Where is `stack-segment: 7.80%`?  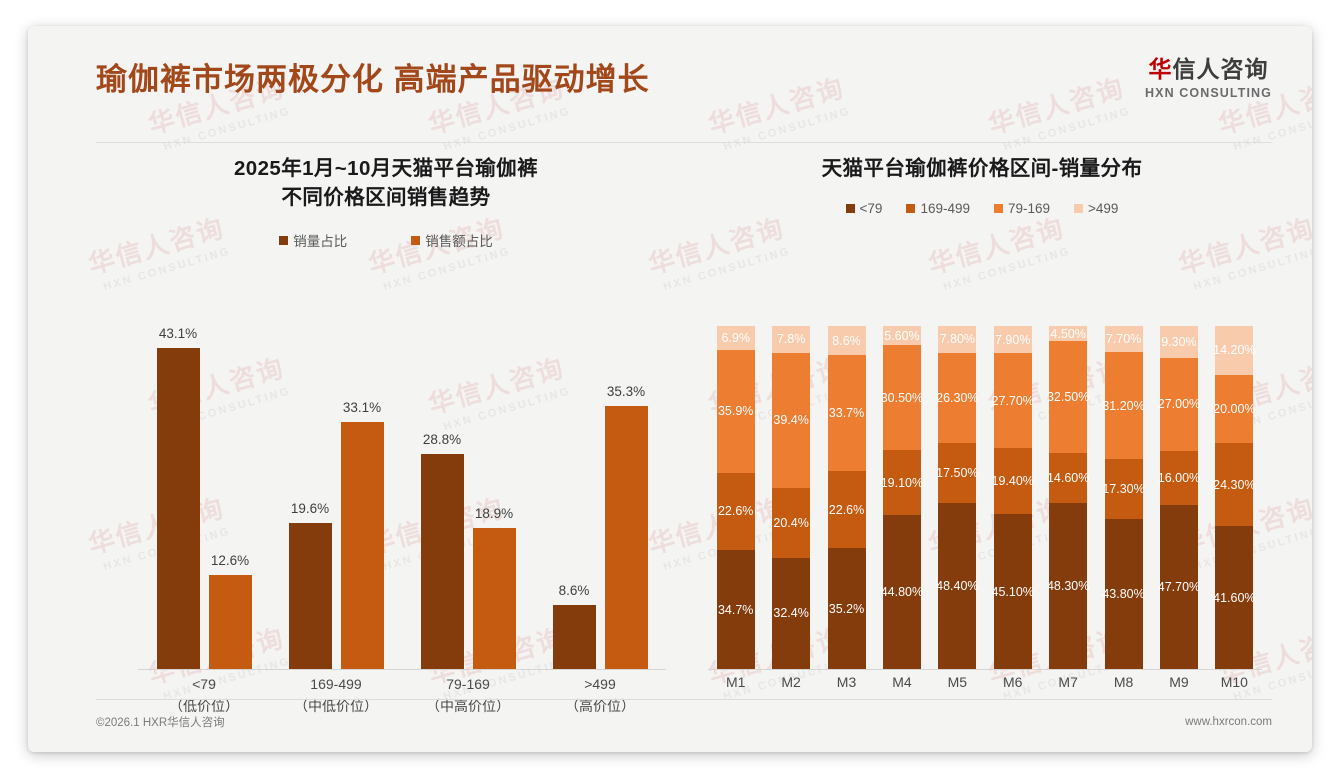 stack-segment: 7.80% is located at coordinates (957, 339).